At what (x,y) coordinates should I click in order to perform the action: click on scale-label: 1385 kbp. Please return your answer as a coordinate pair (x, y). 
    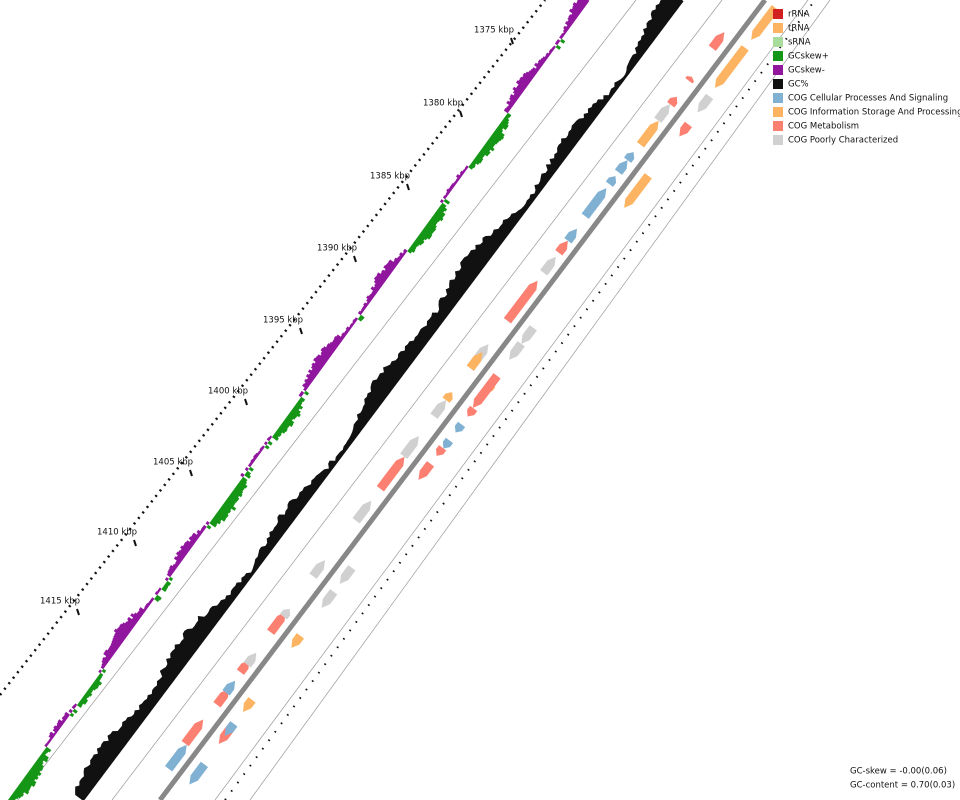
    Looking at the image, I should click on (390, 177).